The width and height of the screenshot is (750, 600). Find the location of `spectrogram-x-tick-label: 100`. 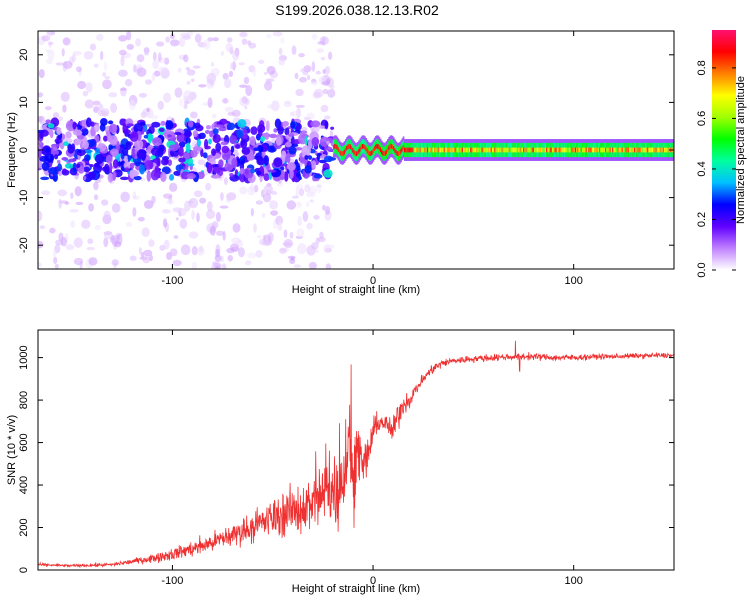

spectrogram-x-tick-label: 100 is located at coordinates (574, 281).